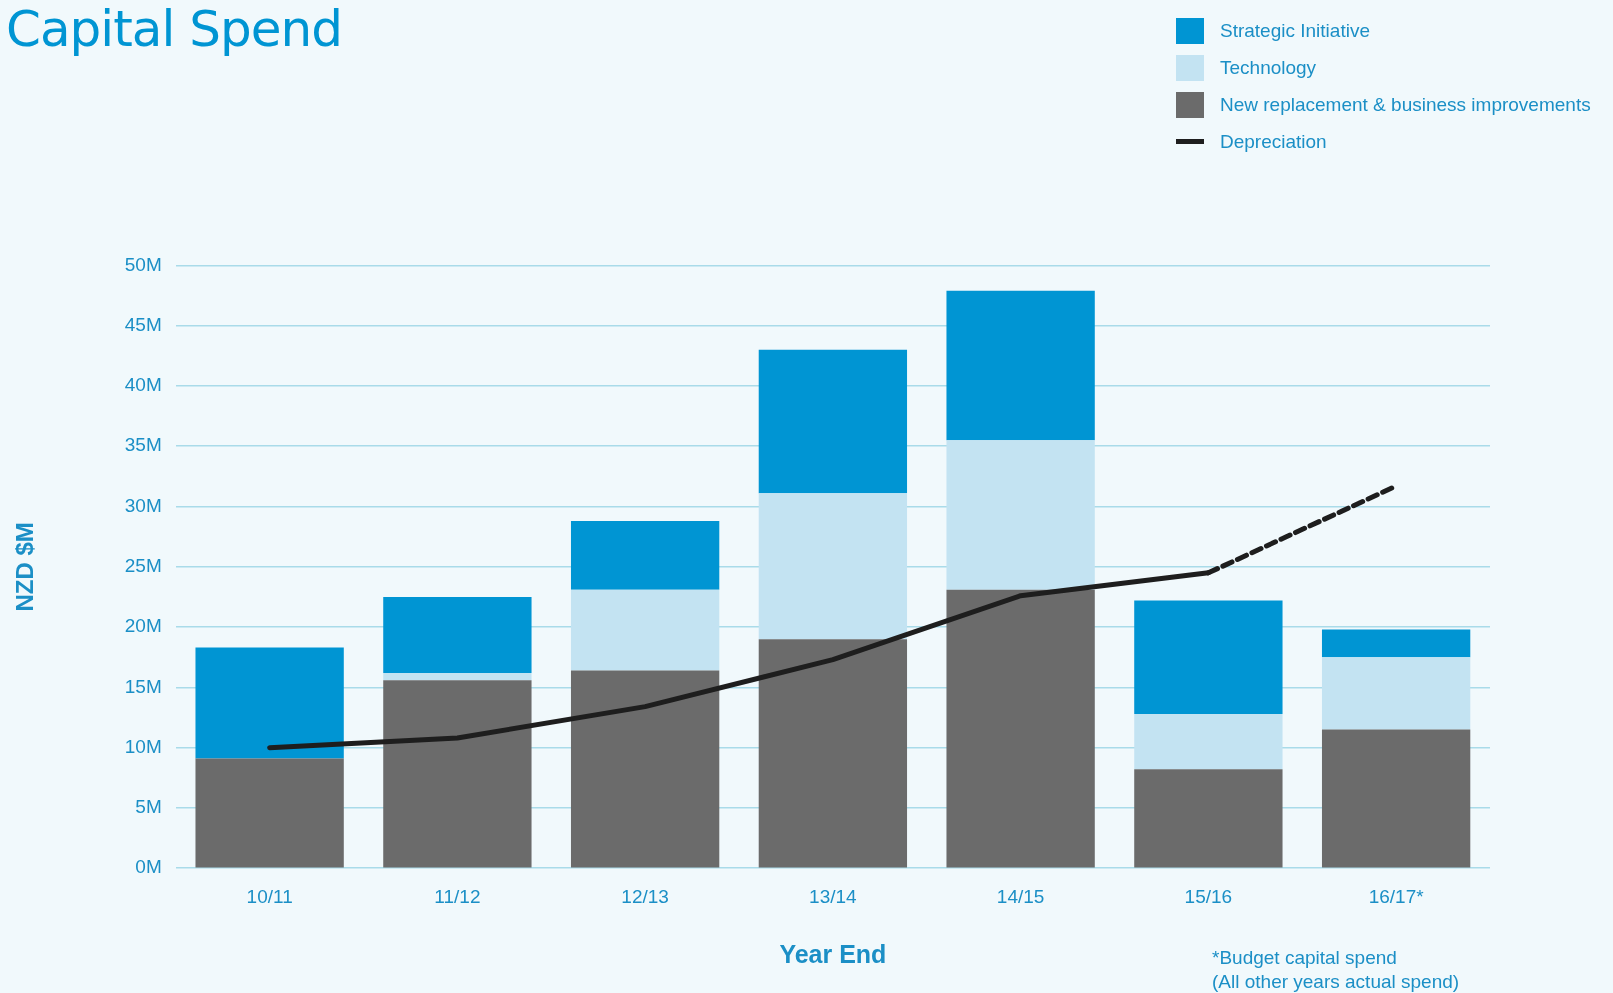  I want to click on y-tick-label: 20M, so click(143, 626).